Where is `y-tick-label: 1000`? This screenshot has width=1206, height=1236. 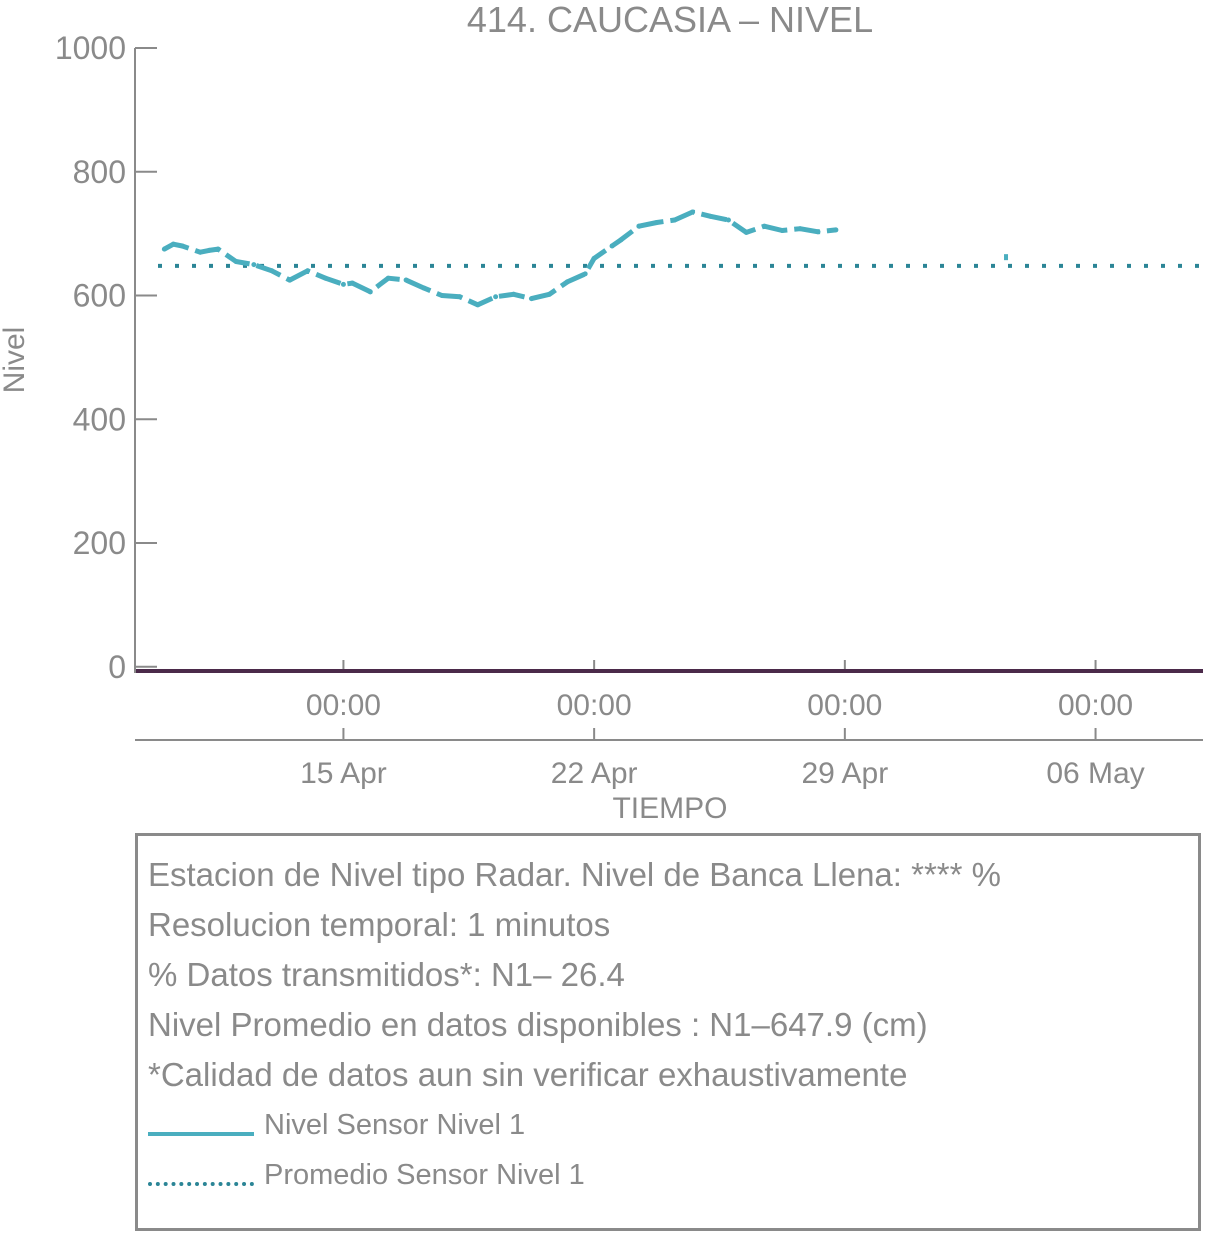 y-tick-label: 1000 is located at coordinates (90, 48).